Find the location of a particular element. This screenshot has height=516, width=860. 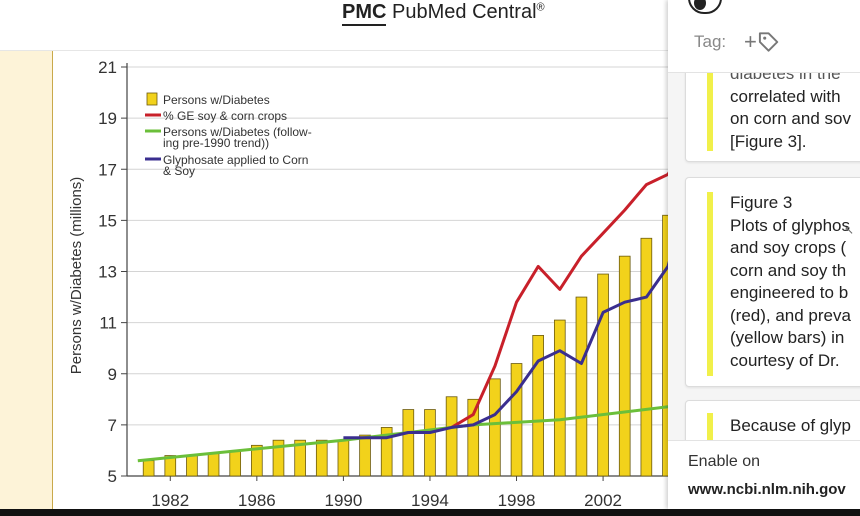

legend-swatch is located at coordinates (152, 99).